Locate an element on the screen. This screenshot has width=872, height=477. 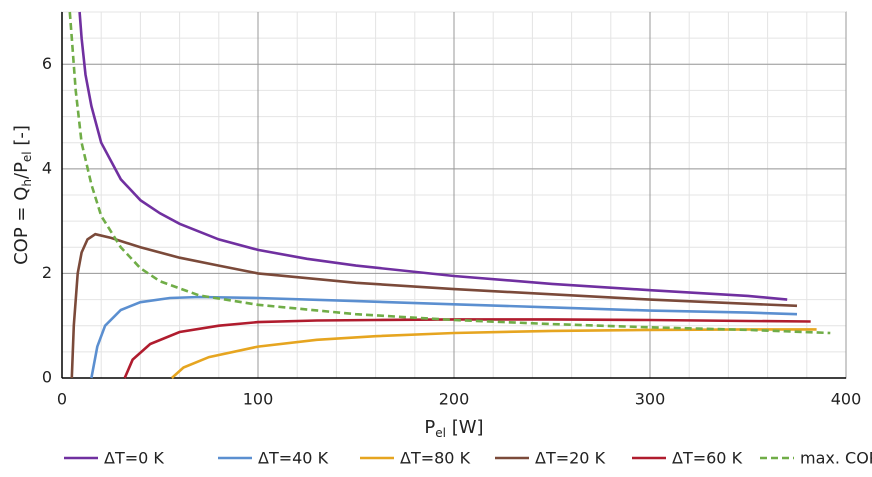
legend-label: ΔT=0 K is located at coordinates (134, 458).